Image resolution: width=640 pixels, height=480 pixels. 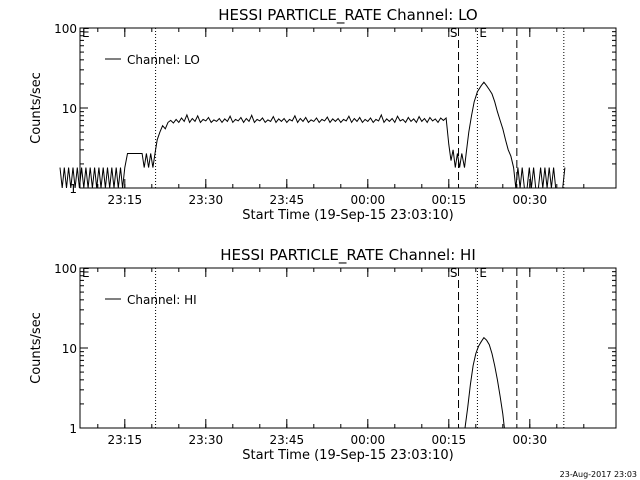 What do you see at coordinates (484, 382) in the screenshot?
I see `series-line` at bounding box center [484, 382].